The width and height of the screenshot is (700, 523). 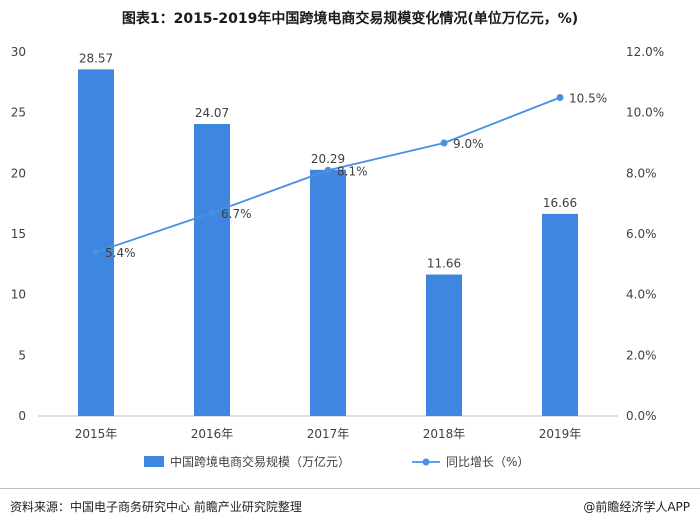 I want to click on chart-title: 图表1：2015-2019年中国跨境电商交易规模变化情况(单位万亿元，%), so click(x=350, y=19).